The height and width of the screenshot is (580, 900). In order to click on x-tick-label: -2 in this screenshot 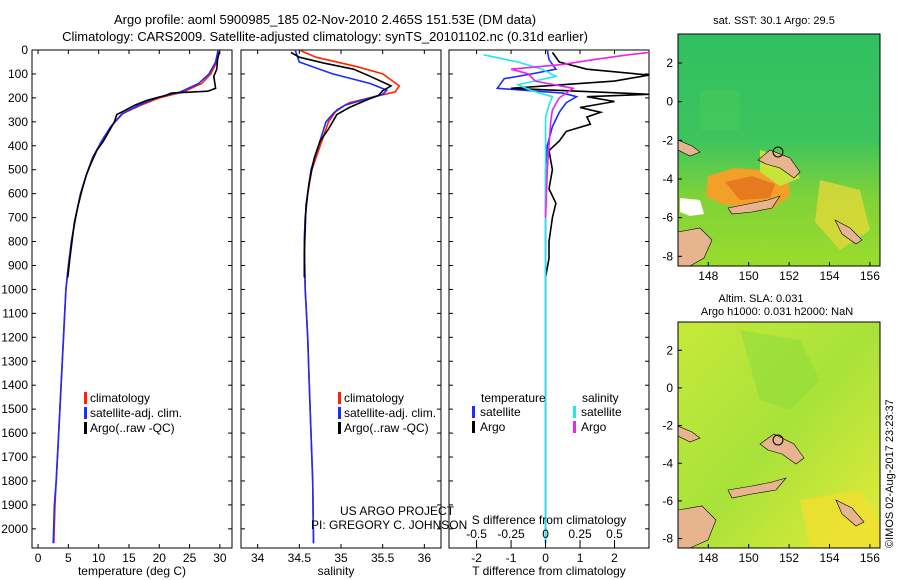, I will do `click(476, 558)`.